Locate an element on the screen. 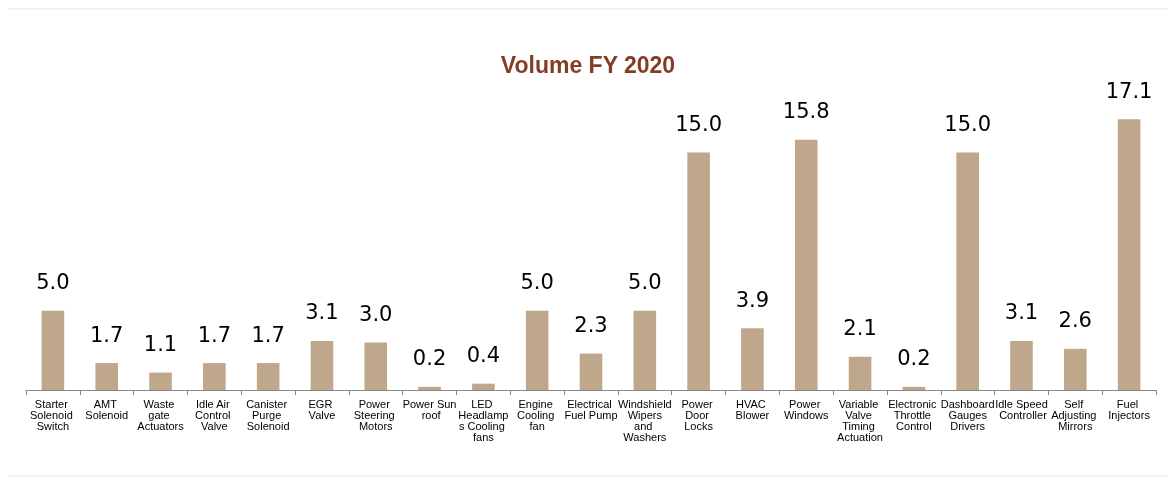  data-label: 3.0 is located at coordinates (376, 314).